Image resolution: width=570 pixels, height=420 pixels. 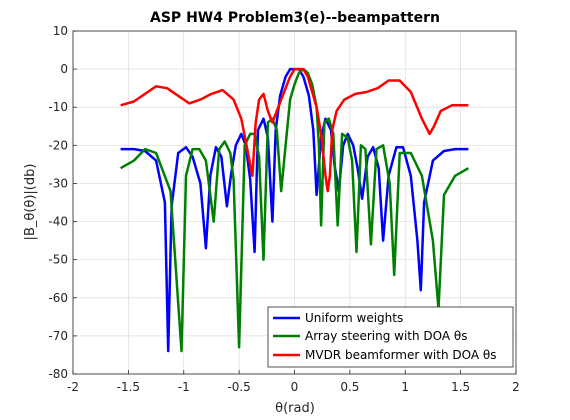 I want to click on y-tick-label: -60, so click(x=58, y=298).